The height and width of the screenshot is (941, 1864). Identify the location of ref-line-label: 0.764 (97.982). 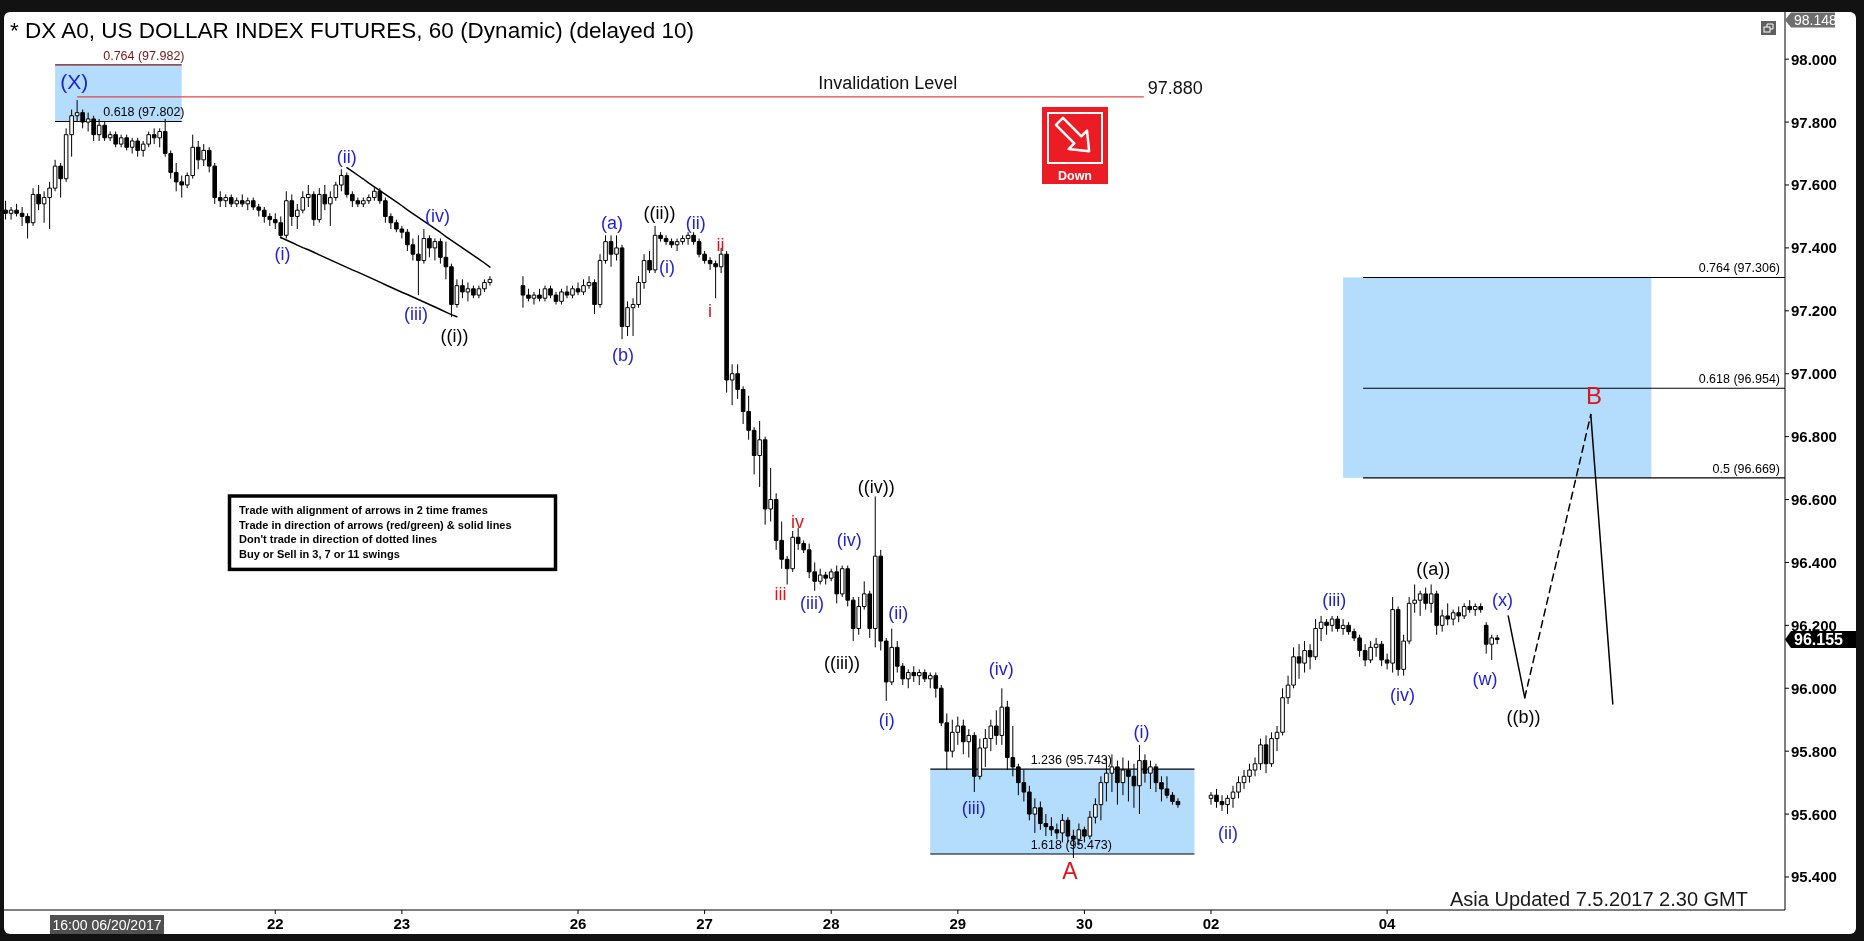
(144, 55).